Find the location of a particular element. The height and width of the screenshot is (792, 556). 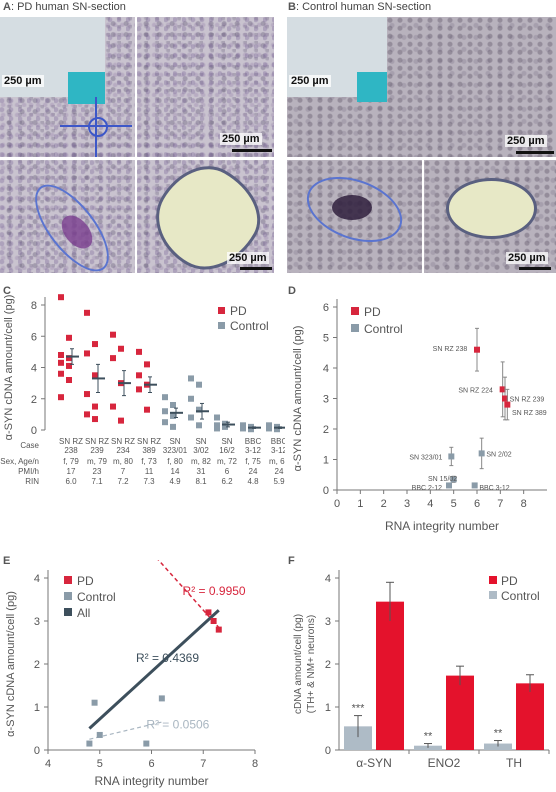

fit-label: R² = 0.9950 is located at coordinates (214, 591).